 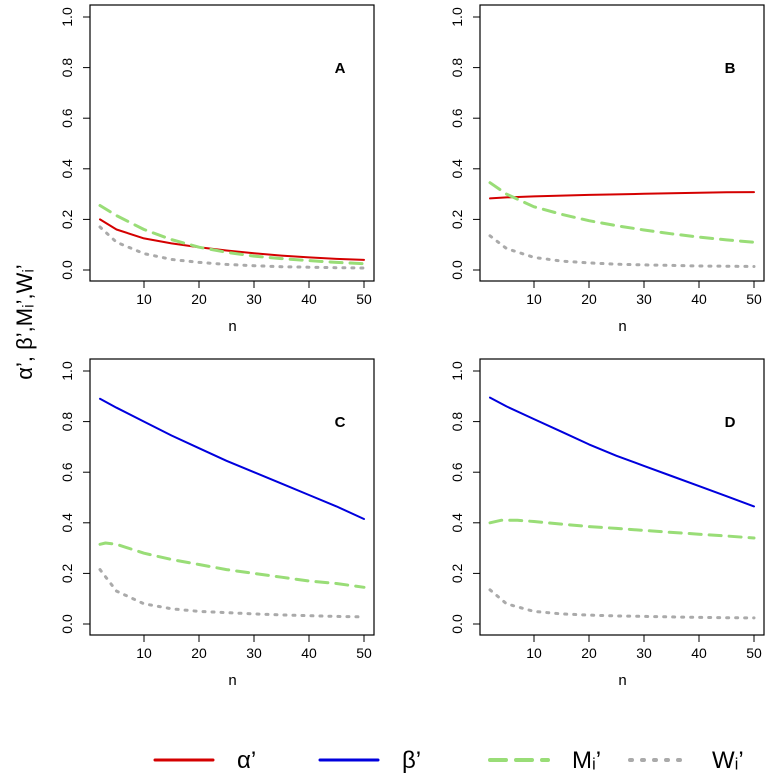 What do you see at coordinates (369, 760) in the screenshot?
I see `legend-item-beta: β’` at bounding box center [369, 760].